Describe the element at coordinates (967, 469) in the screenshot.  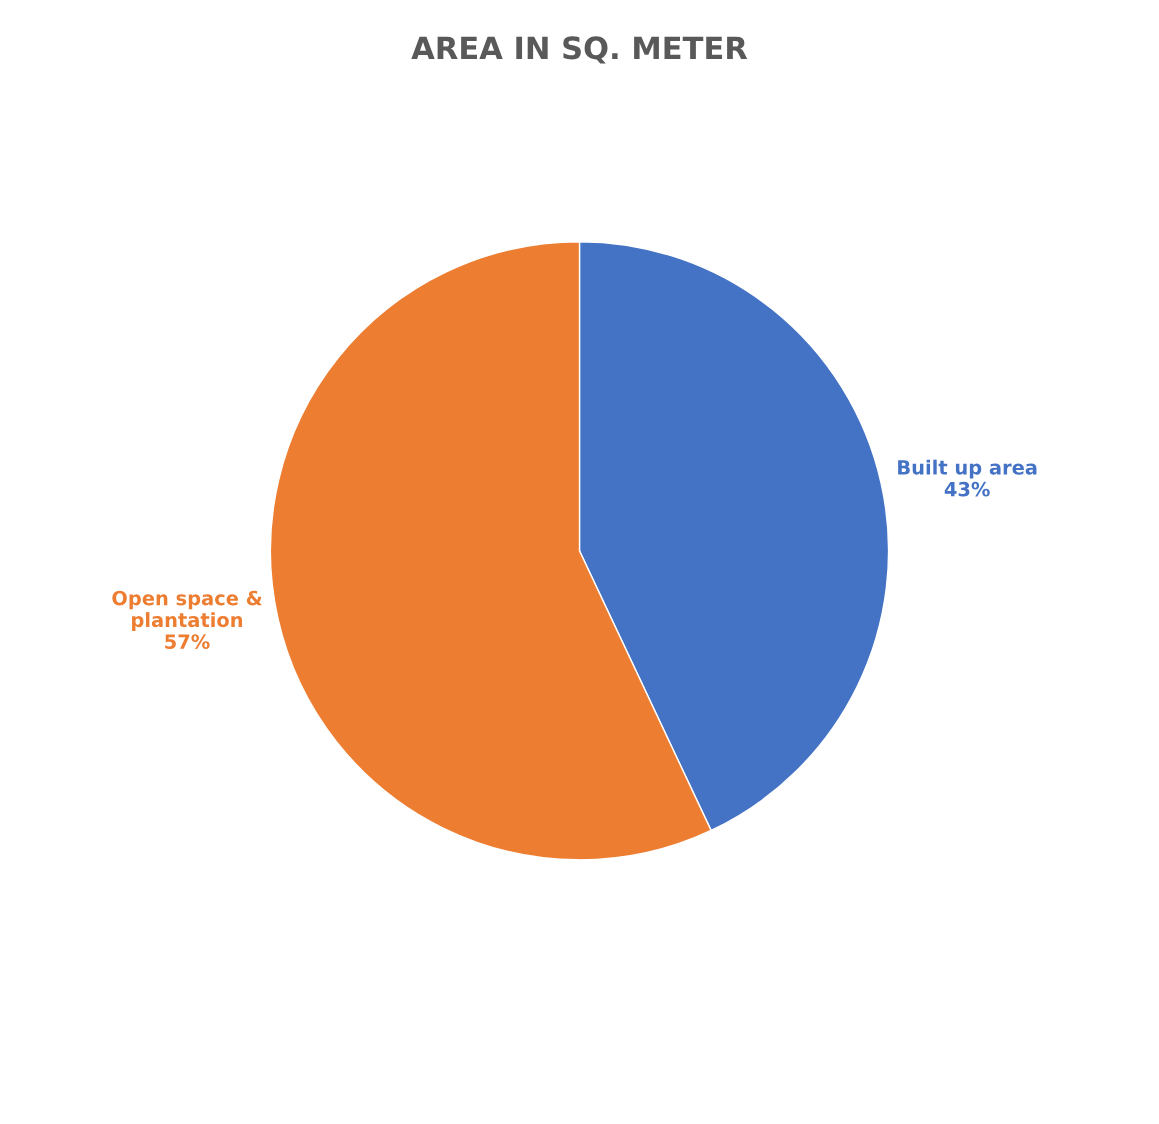
I see `slice-label: Built up area` at that location.